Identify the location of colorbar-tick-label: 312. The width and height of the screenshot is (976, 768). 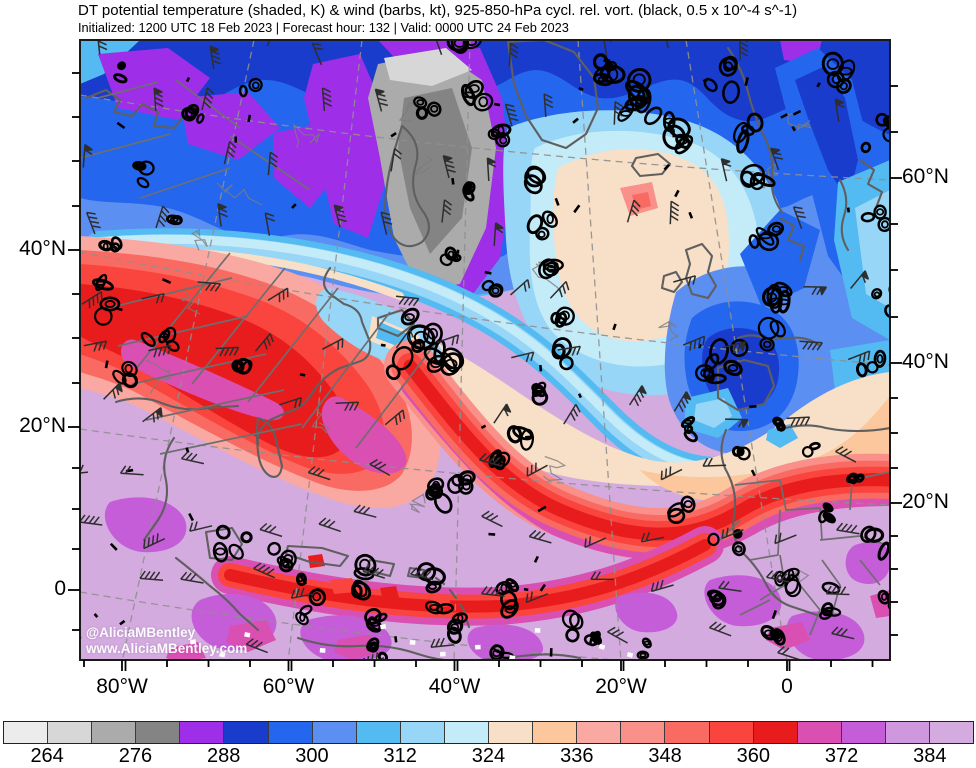
(400, 756).